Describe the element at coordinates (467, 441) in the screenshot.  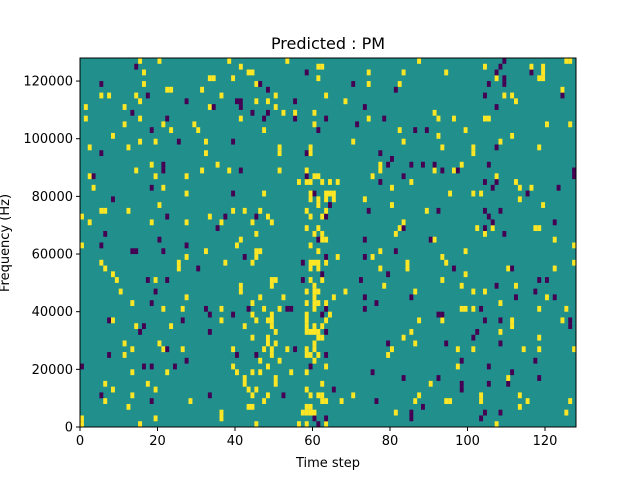
I see `x-tick-label: 100` at that location.